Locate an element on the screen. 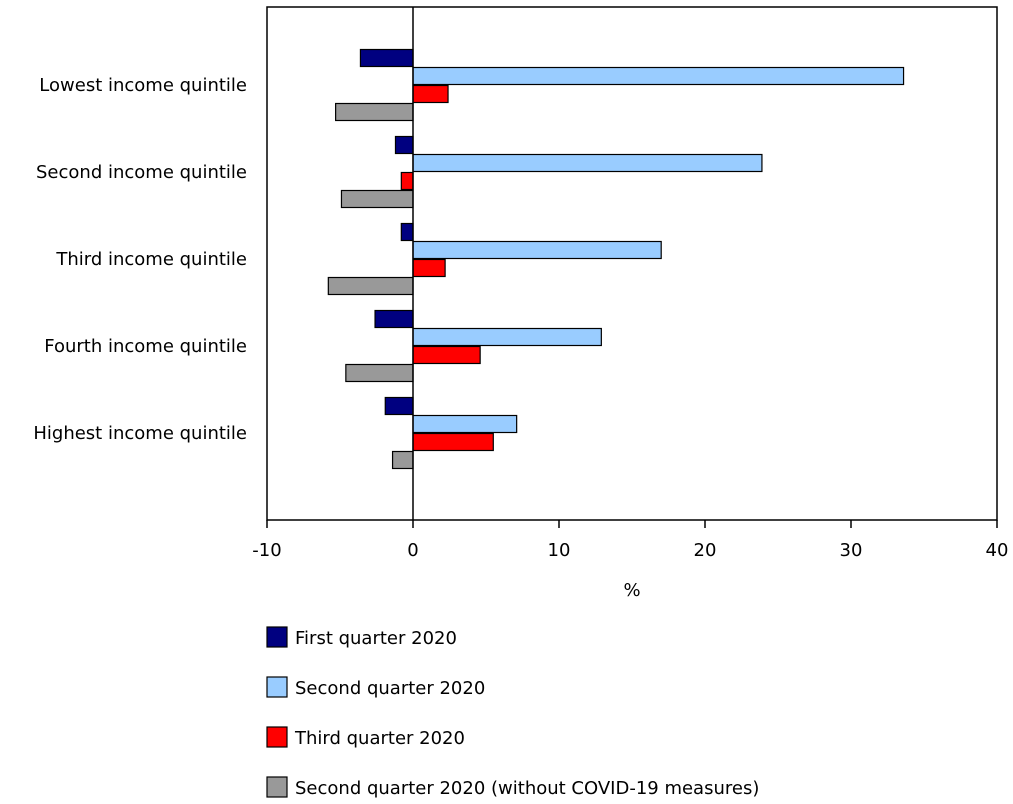 This screenshot has height=804, width=1013. legend-label: Third quarter 2020 is located at coordinates (379, 738).